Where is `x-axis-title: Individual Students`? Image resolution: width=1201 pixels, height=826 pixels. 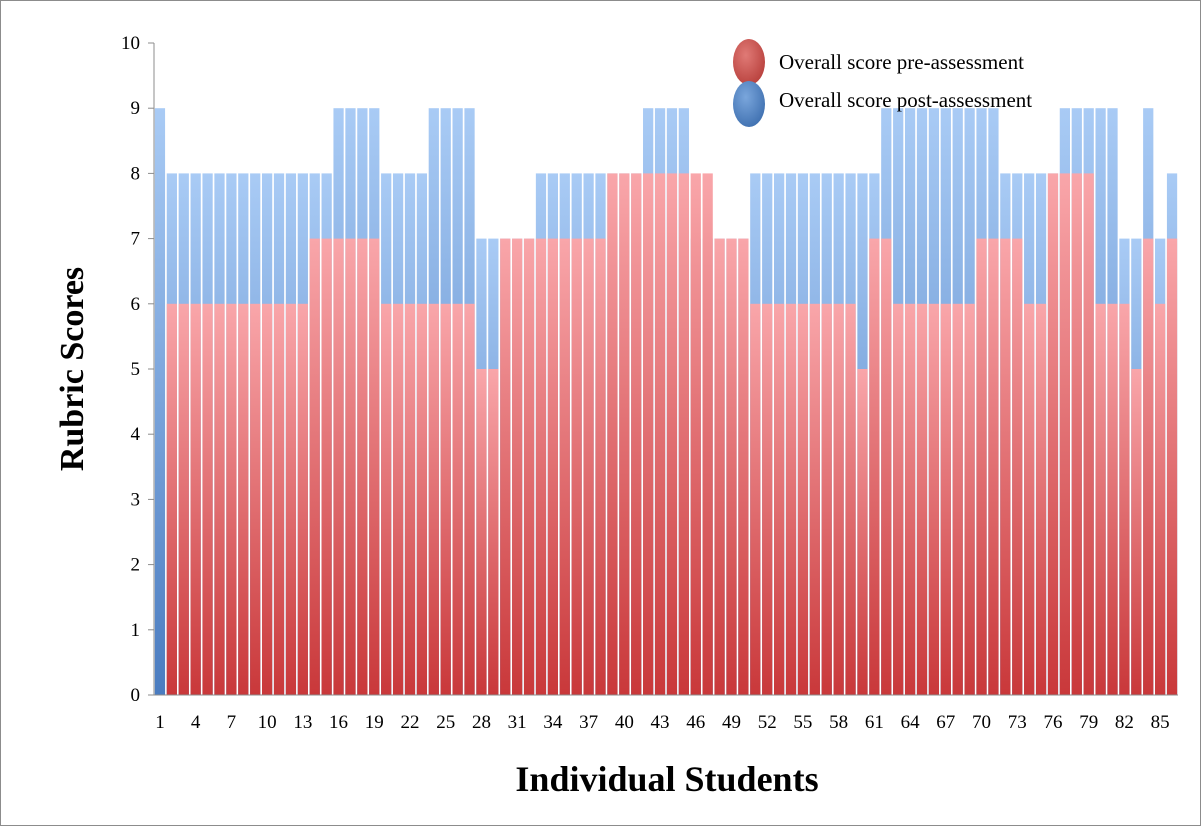 x-axis-title: Individual Students is located at coordinates (666, 779).